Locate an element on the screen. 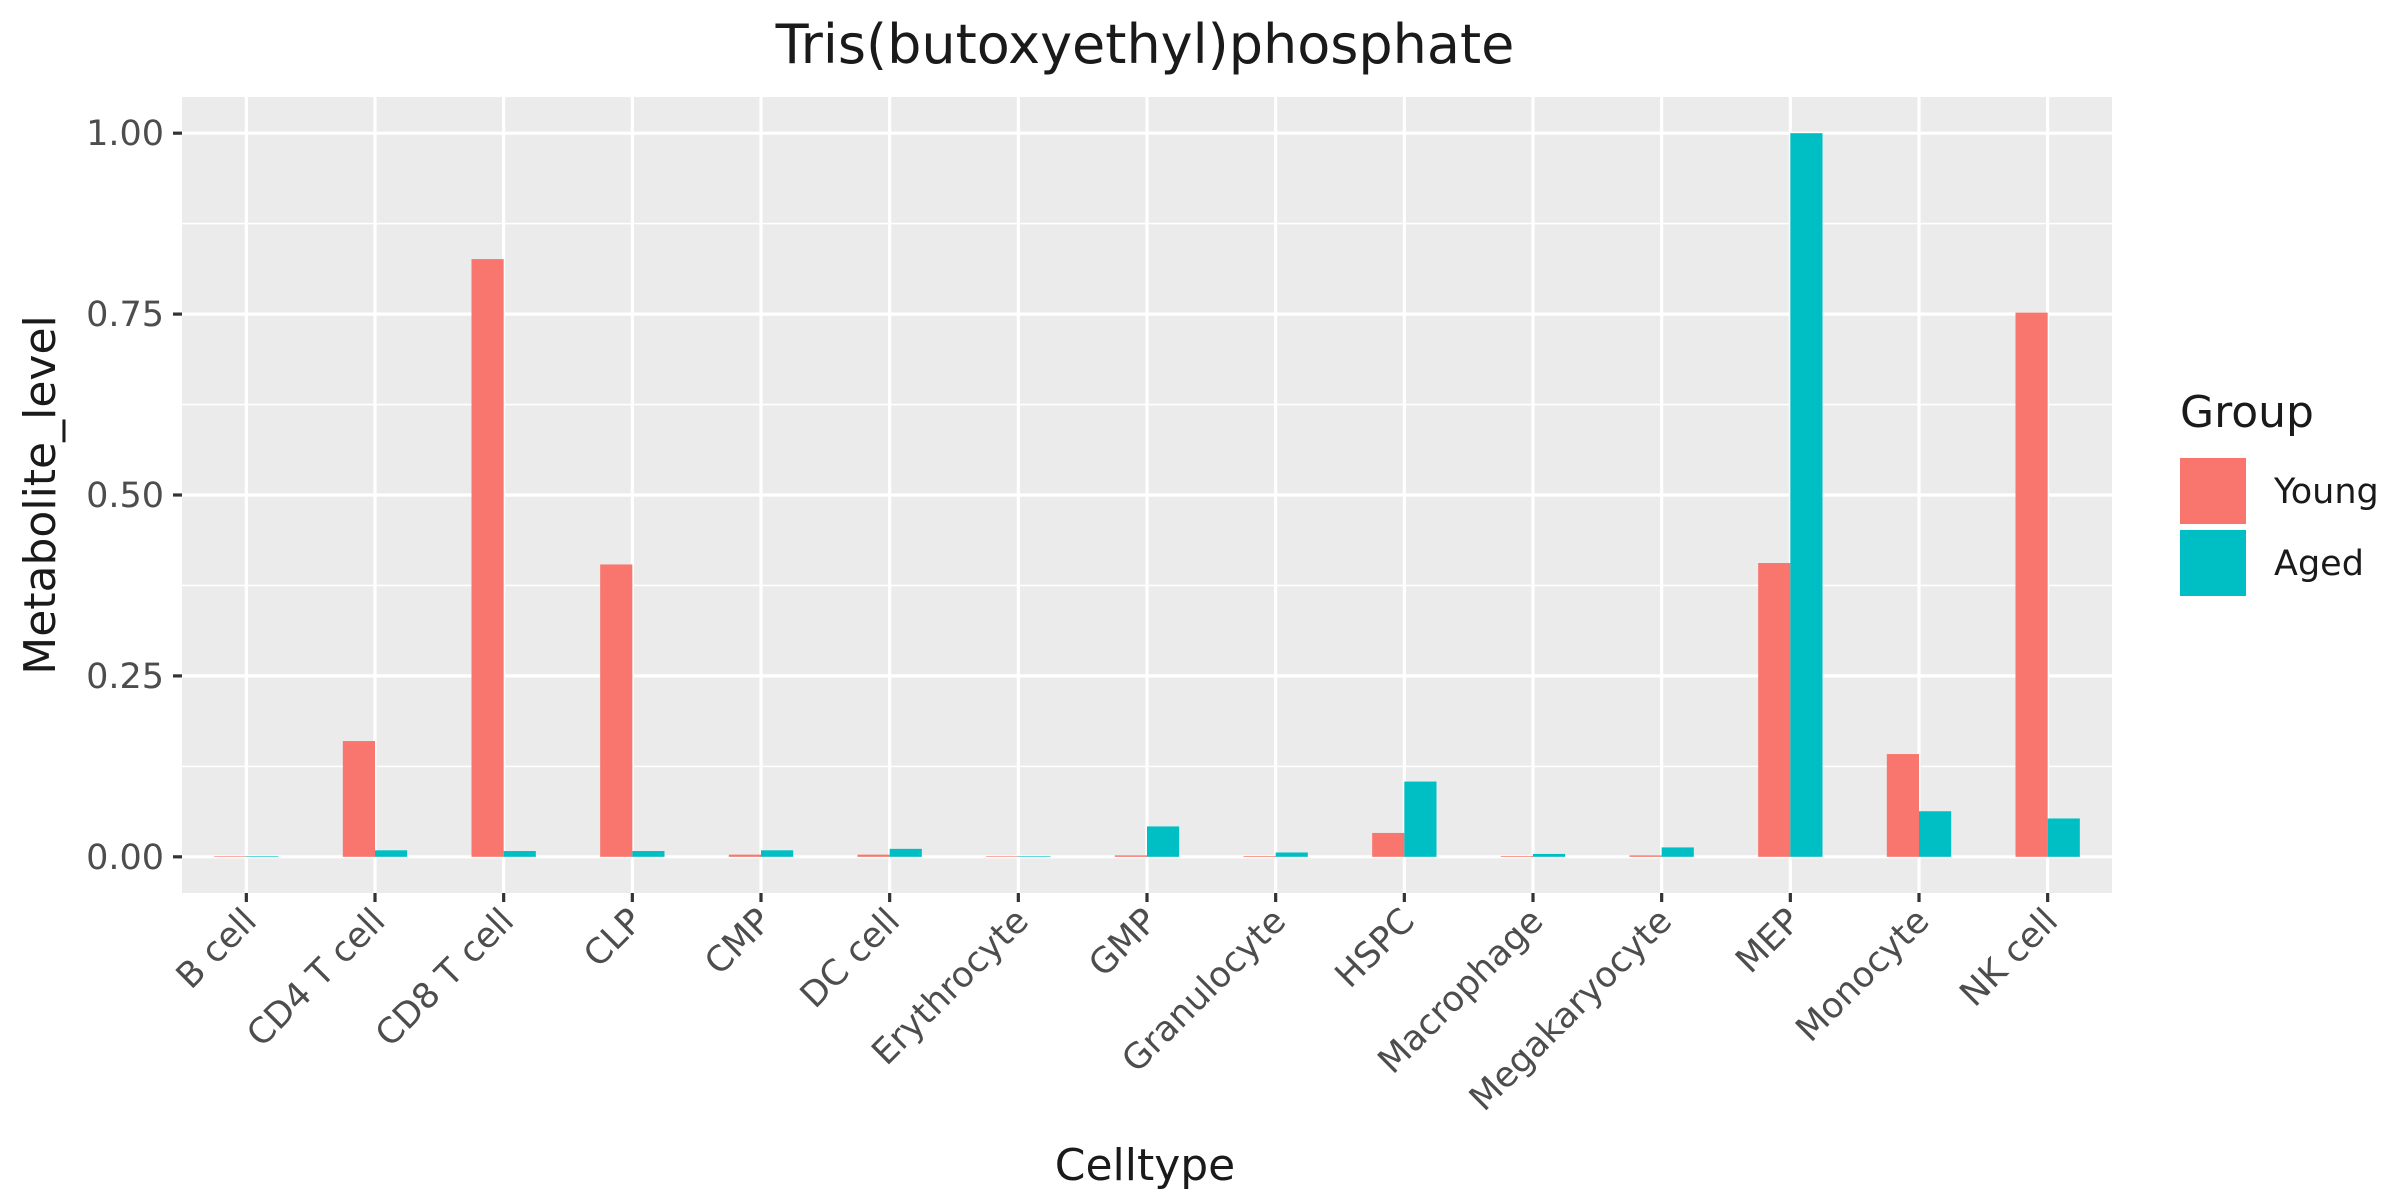  legend-key-aged is located at coordinates (2213, 563).